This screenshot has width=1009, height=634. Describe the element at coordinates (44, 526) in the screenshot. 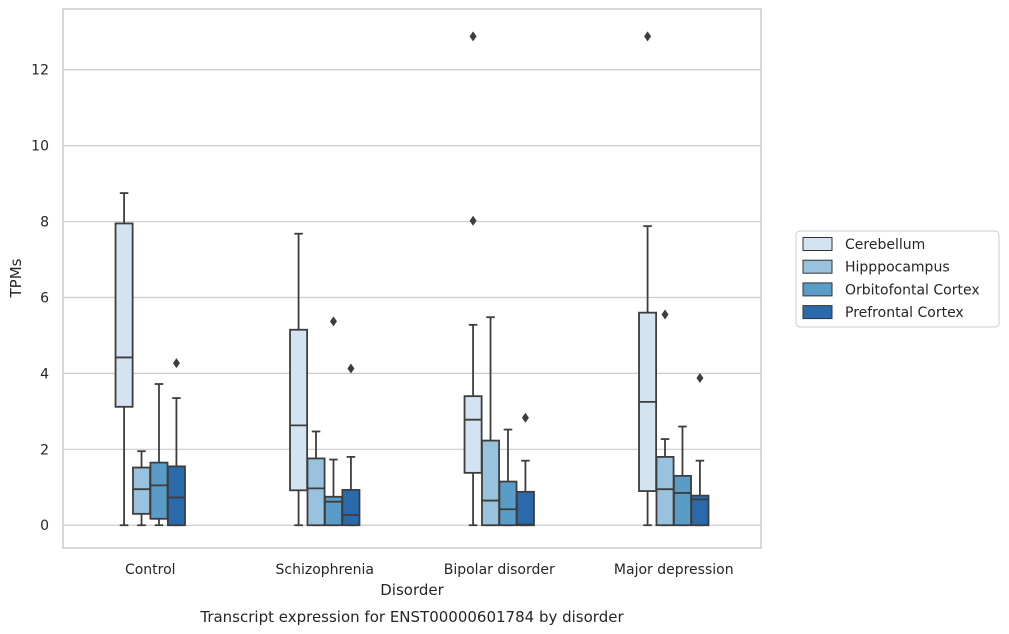

I see `y-tick-label: 0` at that location.